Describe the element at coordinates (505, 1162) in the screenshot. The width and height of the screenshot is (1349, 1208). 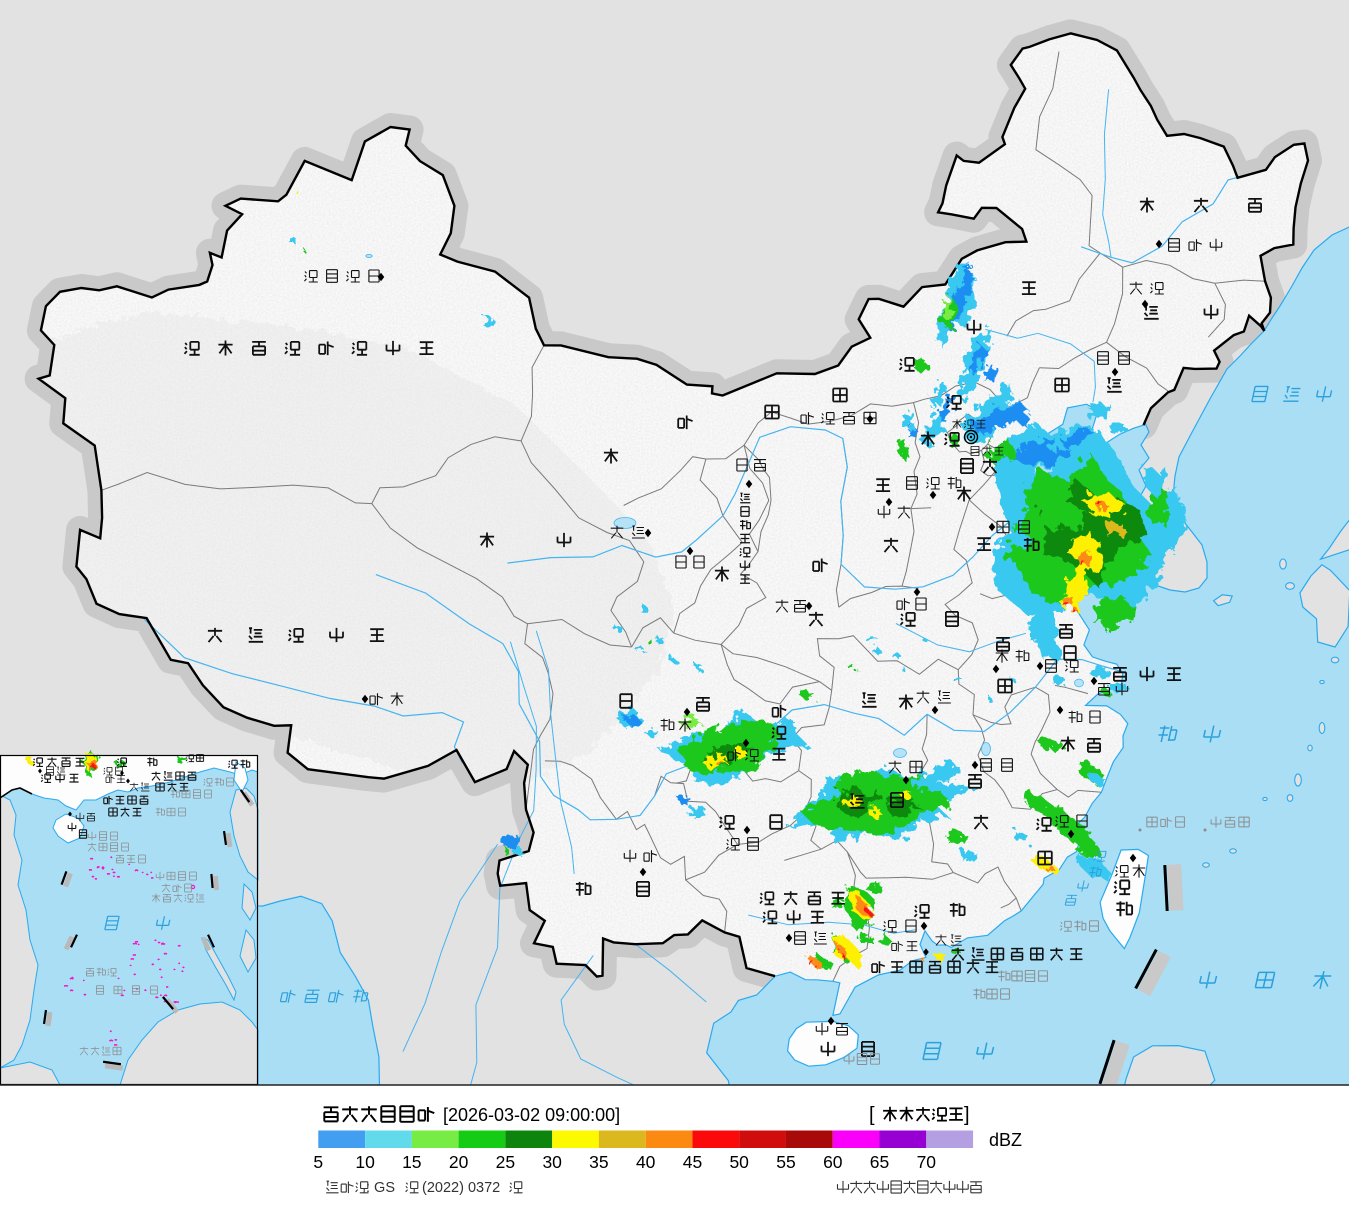
I see `svg-text: 25` at that location.